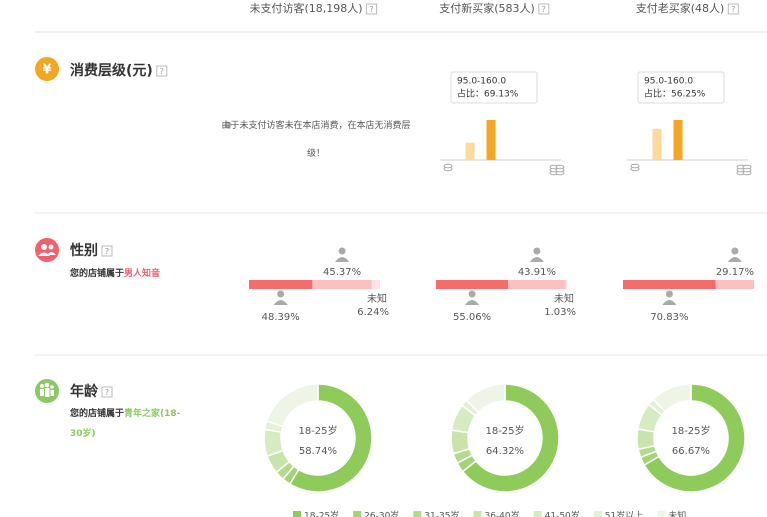 The width and height of the screenshot is (767, 517). Describe the element at coordinates (624, 513) in the screenshot. I see `legend-label: 51岁以上` at that location.